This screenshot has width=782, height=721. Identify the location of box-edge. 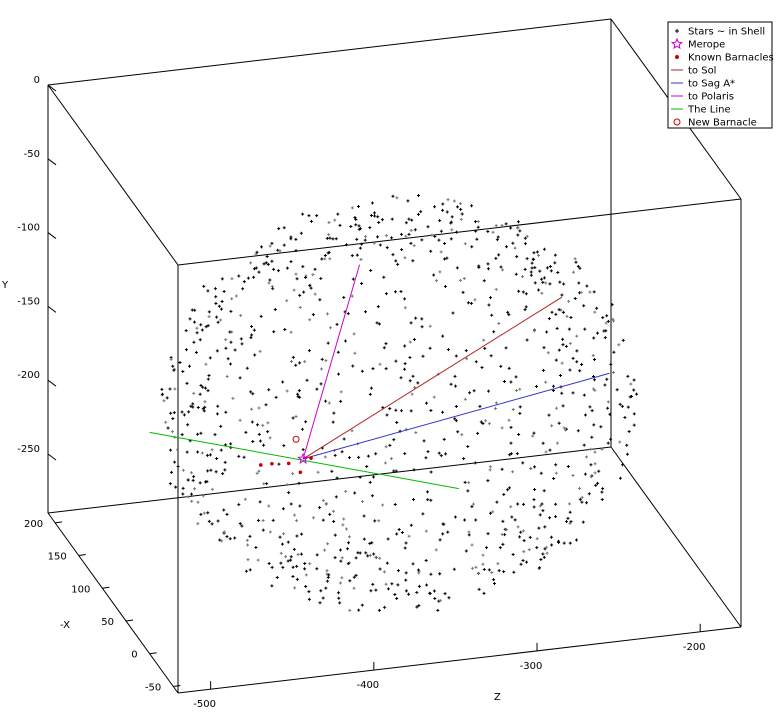
(113, 603).